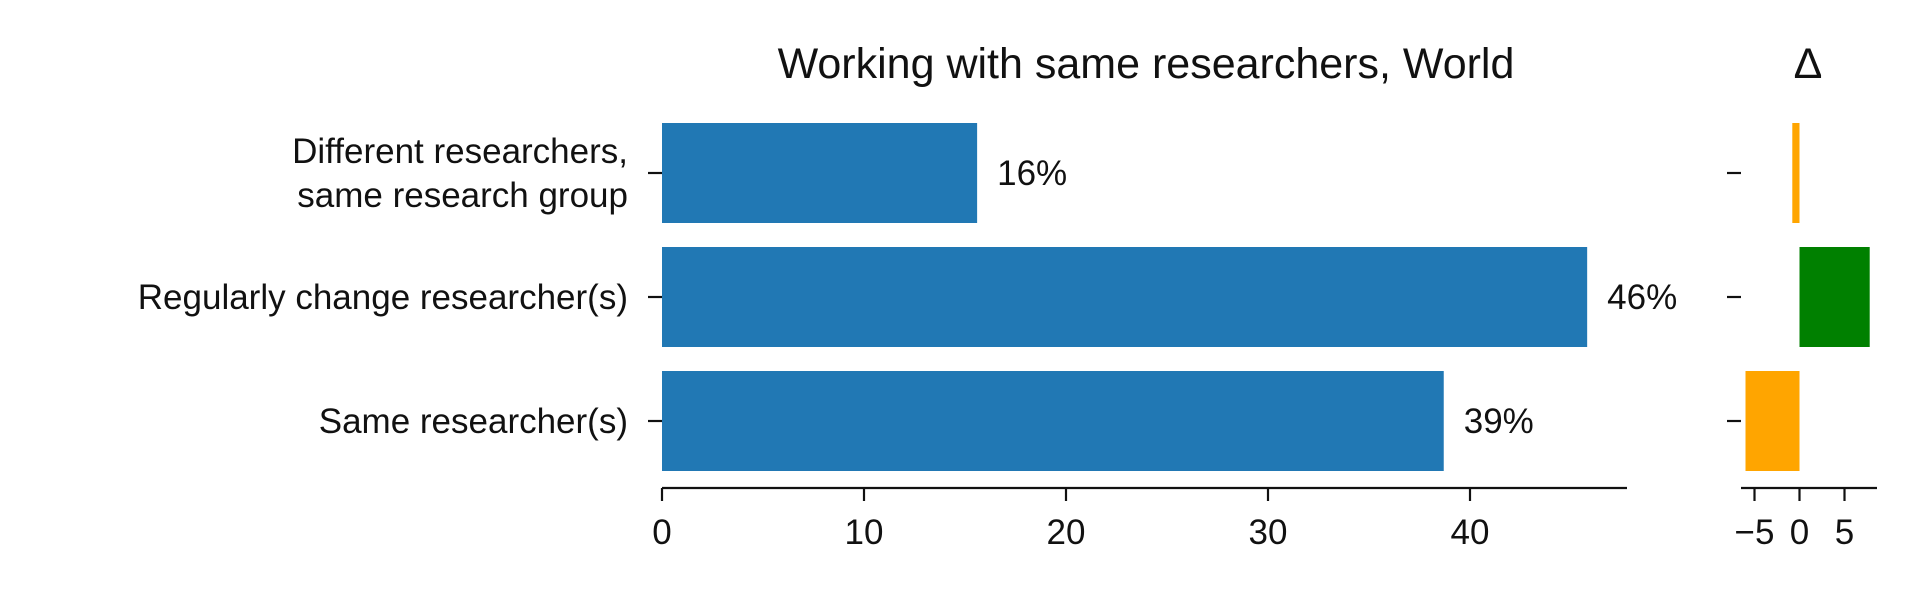 The image size is (1920, 600). I want to click on delta-bars, so click(1807, 297).